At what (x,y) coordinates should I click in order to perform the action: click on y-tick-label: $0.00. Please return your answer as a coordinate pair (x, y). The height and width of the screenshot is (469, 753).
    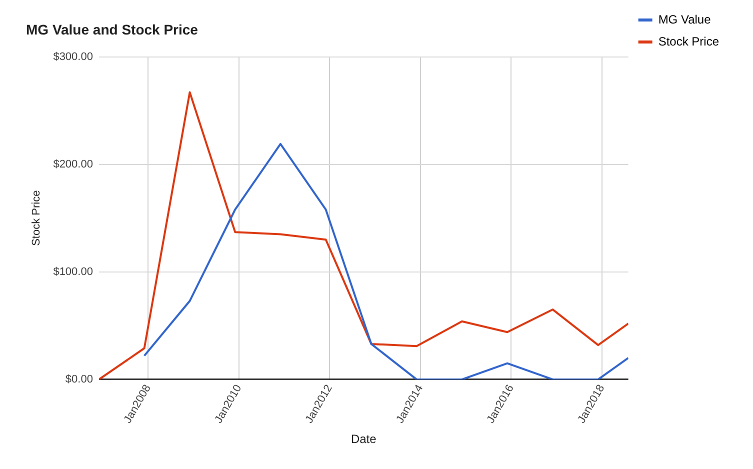
    Looking at the image, I should click on (79, 379).